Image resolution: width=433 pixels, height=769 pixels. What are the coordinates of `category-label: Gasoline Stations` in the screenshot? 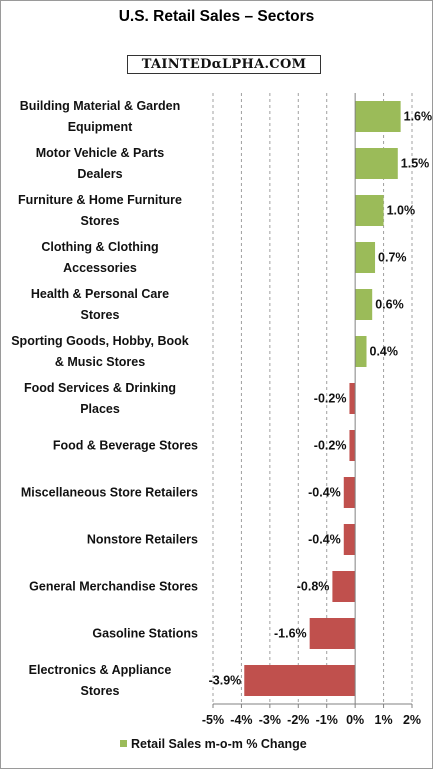 It's located at (145, 634).